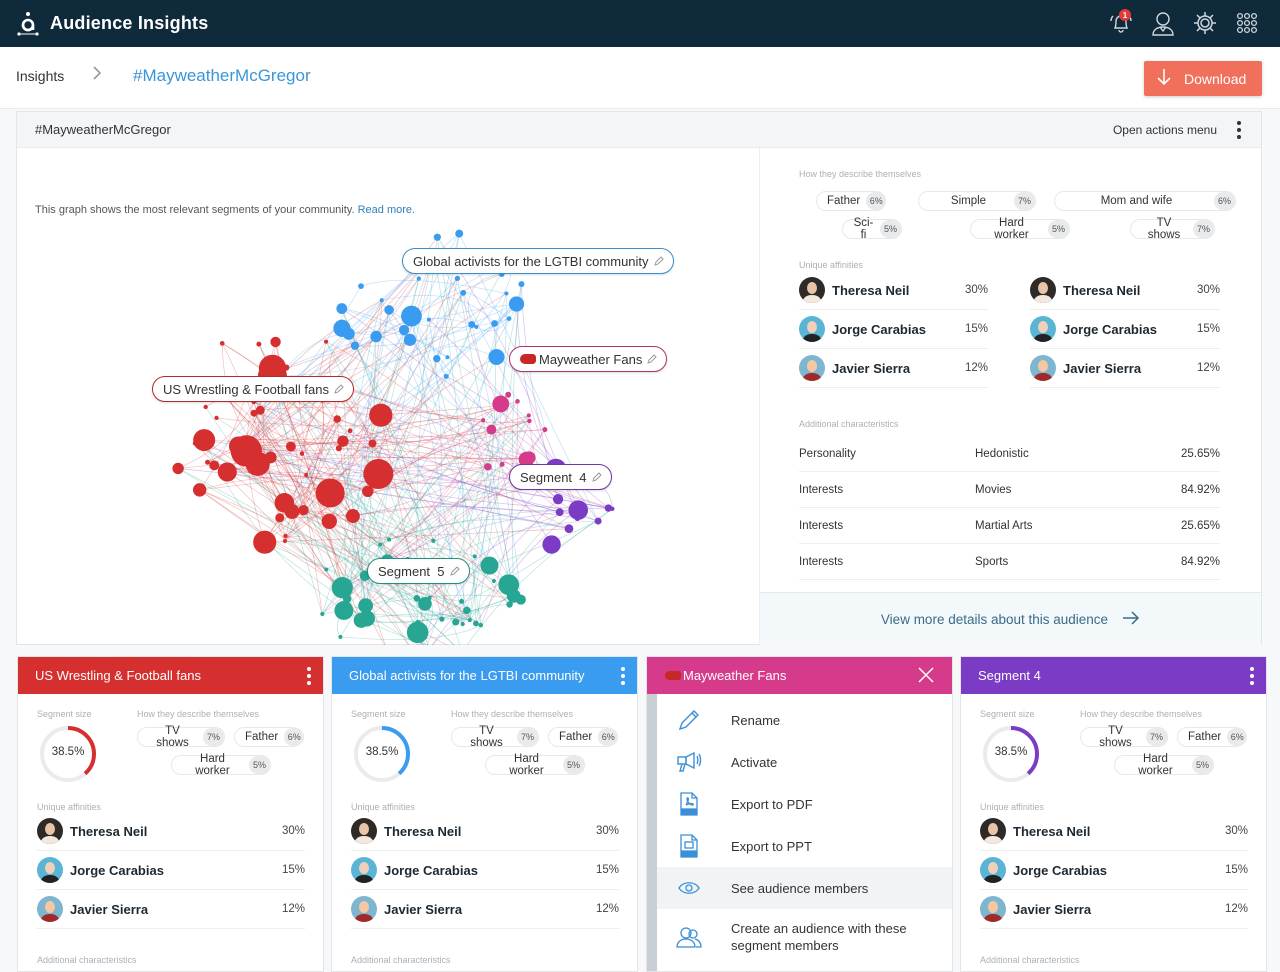 Image resolution: width=1280 pixels, height=972 pixels. Describe the element at coordinates (418, 571) in the screenshot. I see `graph-label-segment-5: Segment 5` at that location.